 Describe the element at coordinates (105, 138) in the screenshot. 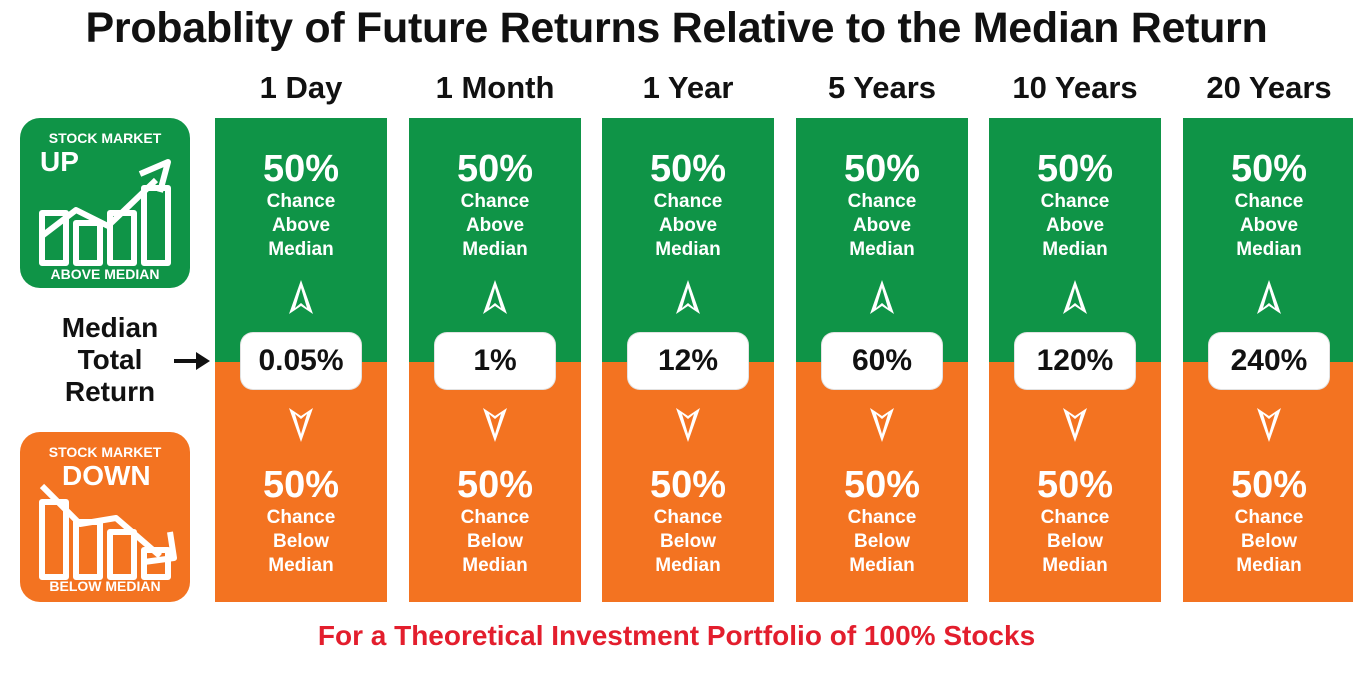

I see `badge-up-top-label: STOCK MARKET` at that location.